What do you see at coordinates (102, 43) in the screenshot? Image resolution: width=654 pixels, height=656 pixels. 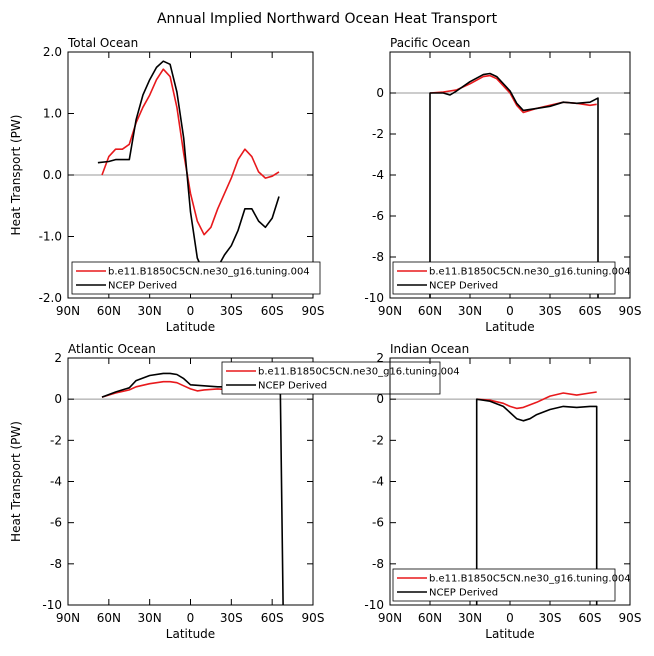 I see `panel-title: Total Ocean` at bounding box center [102, 43].